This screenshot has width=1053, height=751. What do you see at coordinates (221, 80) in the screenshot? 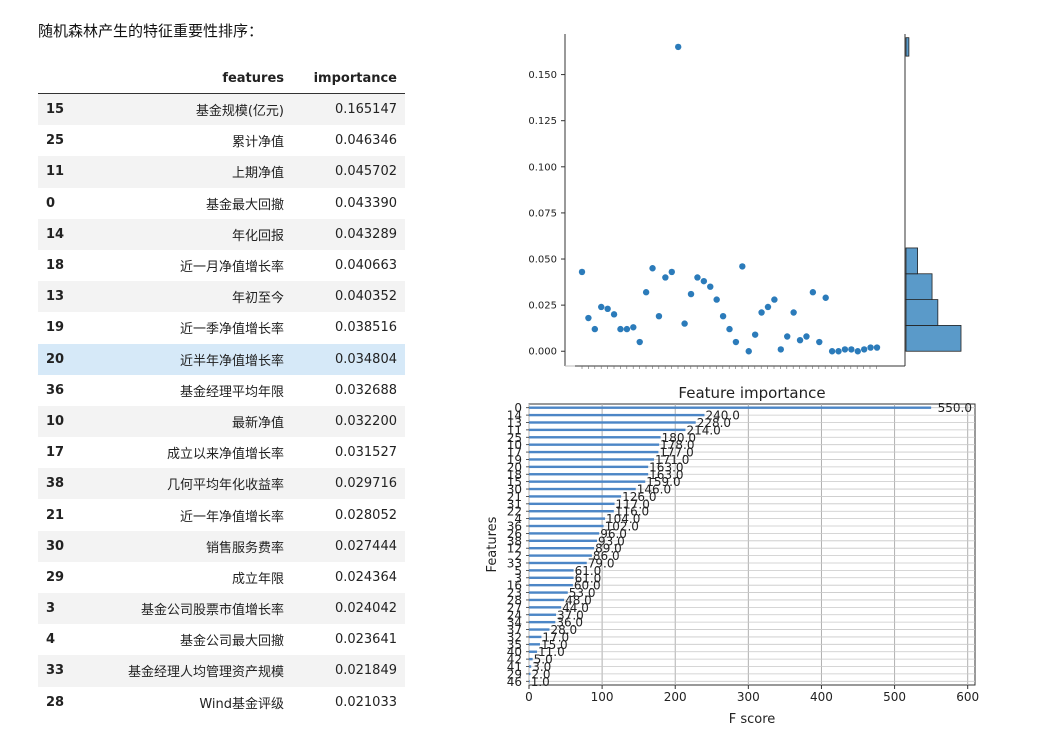
I see `table-header-row: features importance` at bounding box center [221, 80].